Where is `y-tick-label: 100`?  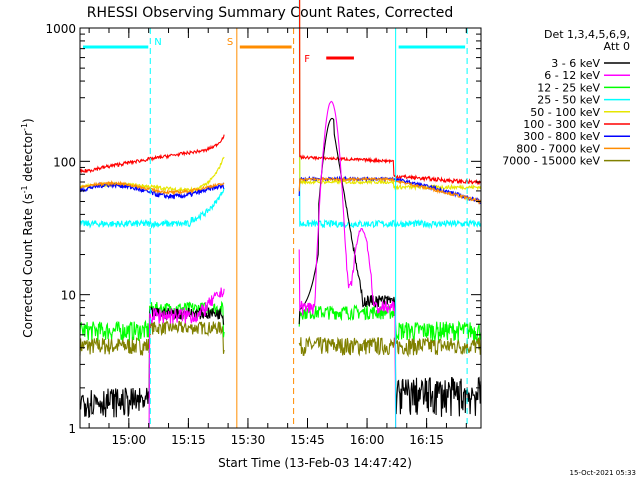
y-tick-label: 100 is located at coordinates (64, 162).